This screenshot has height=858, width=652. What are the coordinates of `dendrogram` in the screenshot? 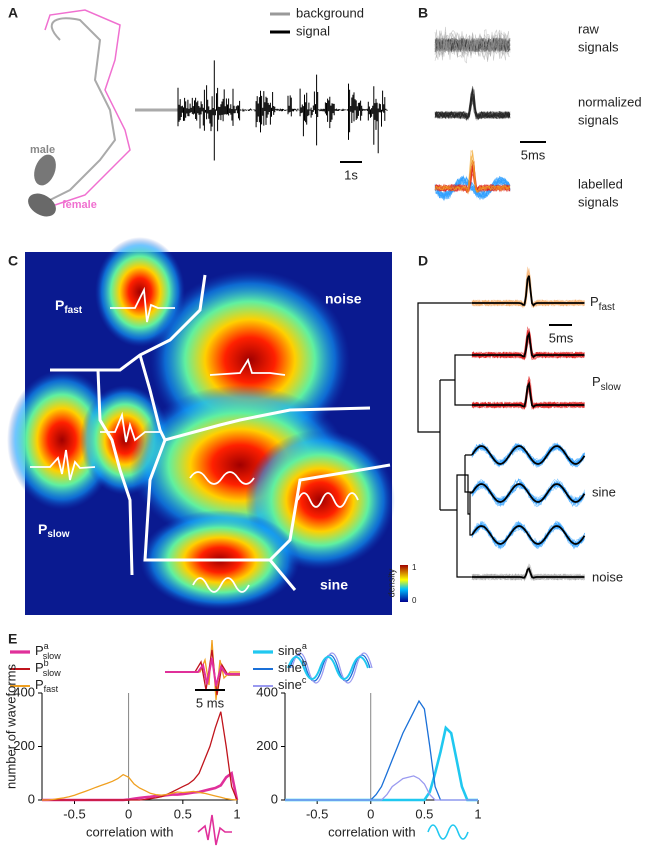 It's located at (444, 440).